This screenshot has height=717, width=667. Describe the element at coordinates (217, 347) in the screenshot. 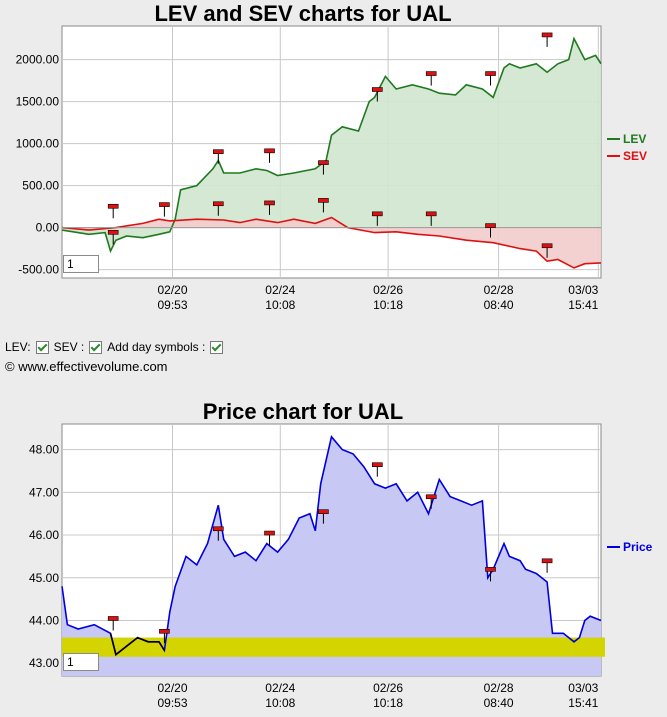

I see `day-symbols-checkbox` at that location.